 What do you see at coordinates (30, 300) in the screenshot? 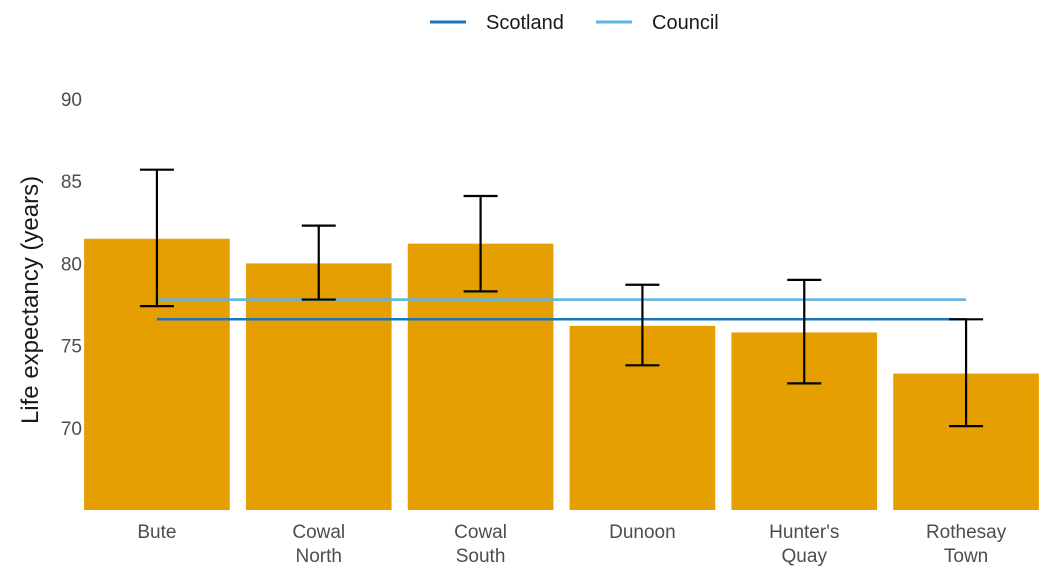
I see `y-axis-title: Life expectancy (years)` at bounding box center [30, 300].